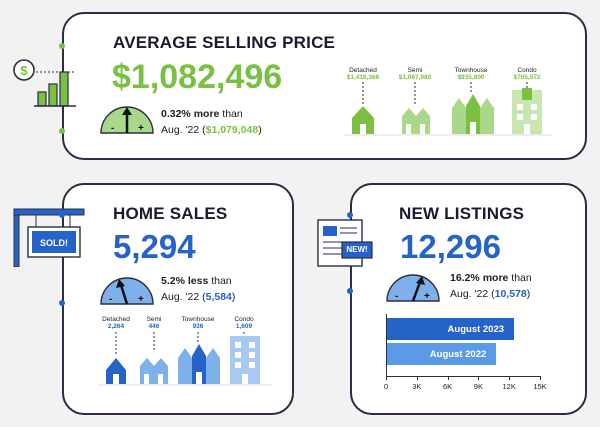 This screenshot has height=427, width=600. I want to click on chart-y-axis, so click(386, 345).